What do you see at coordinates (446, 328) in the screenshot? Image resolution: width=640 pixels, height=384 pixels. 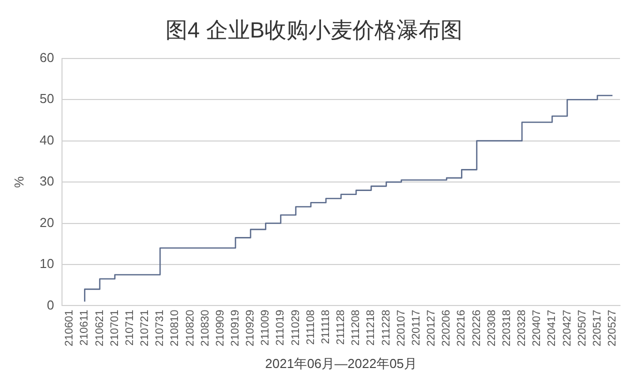 I see `x-tick-label: 220206` at bounding box center [446, 328].